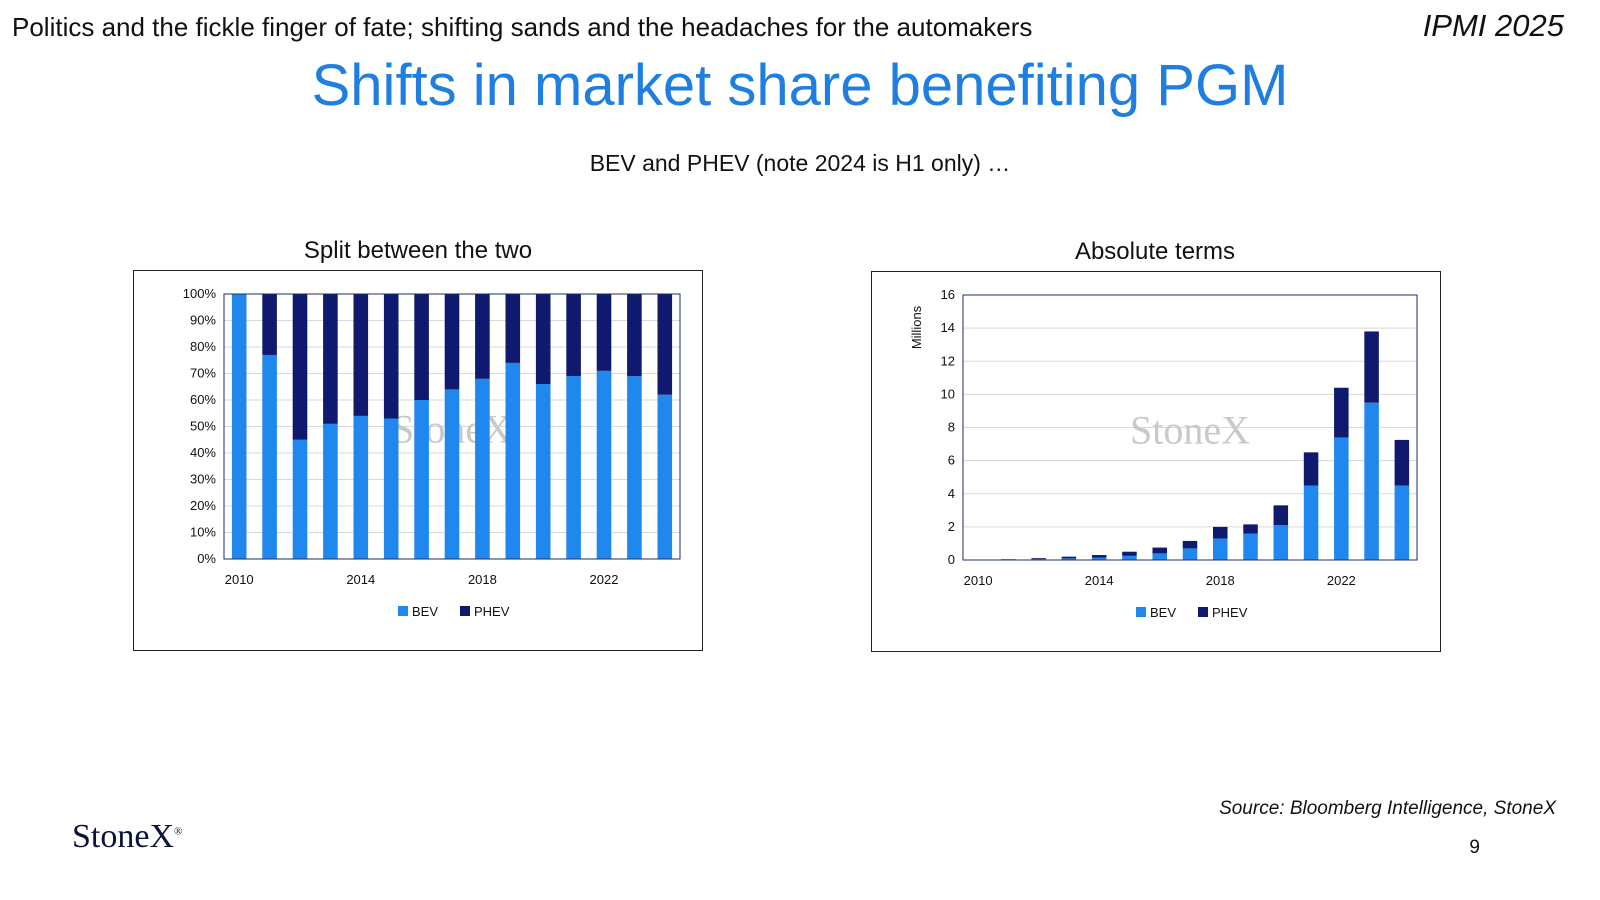 The height and width of the screenshot is (900, 1600). What do you see at coordinates (1155, 251) in the screenshot?
I see `absolute-chart-title: Absolute terms` at bounding box center [1155, 251].